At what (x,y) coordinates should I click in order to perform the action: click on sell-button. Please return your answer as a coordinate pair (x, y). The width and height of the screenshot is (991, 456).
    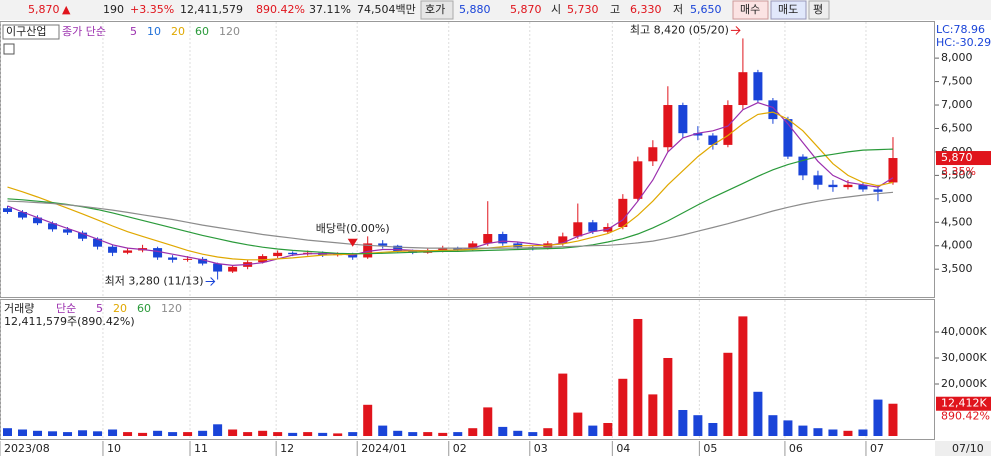
    Looking at the image, I should click on (788, 10).